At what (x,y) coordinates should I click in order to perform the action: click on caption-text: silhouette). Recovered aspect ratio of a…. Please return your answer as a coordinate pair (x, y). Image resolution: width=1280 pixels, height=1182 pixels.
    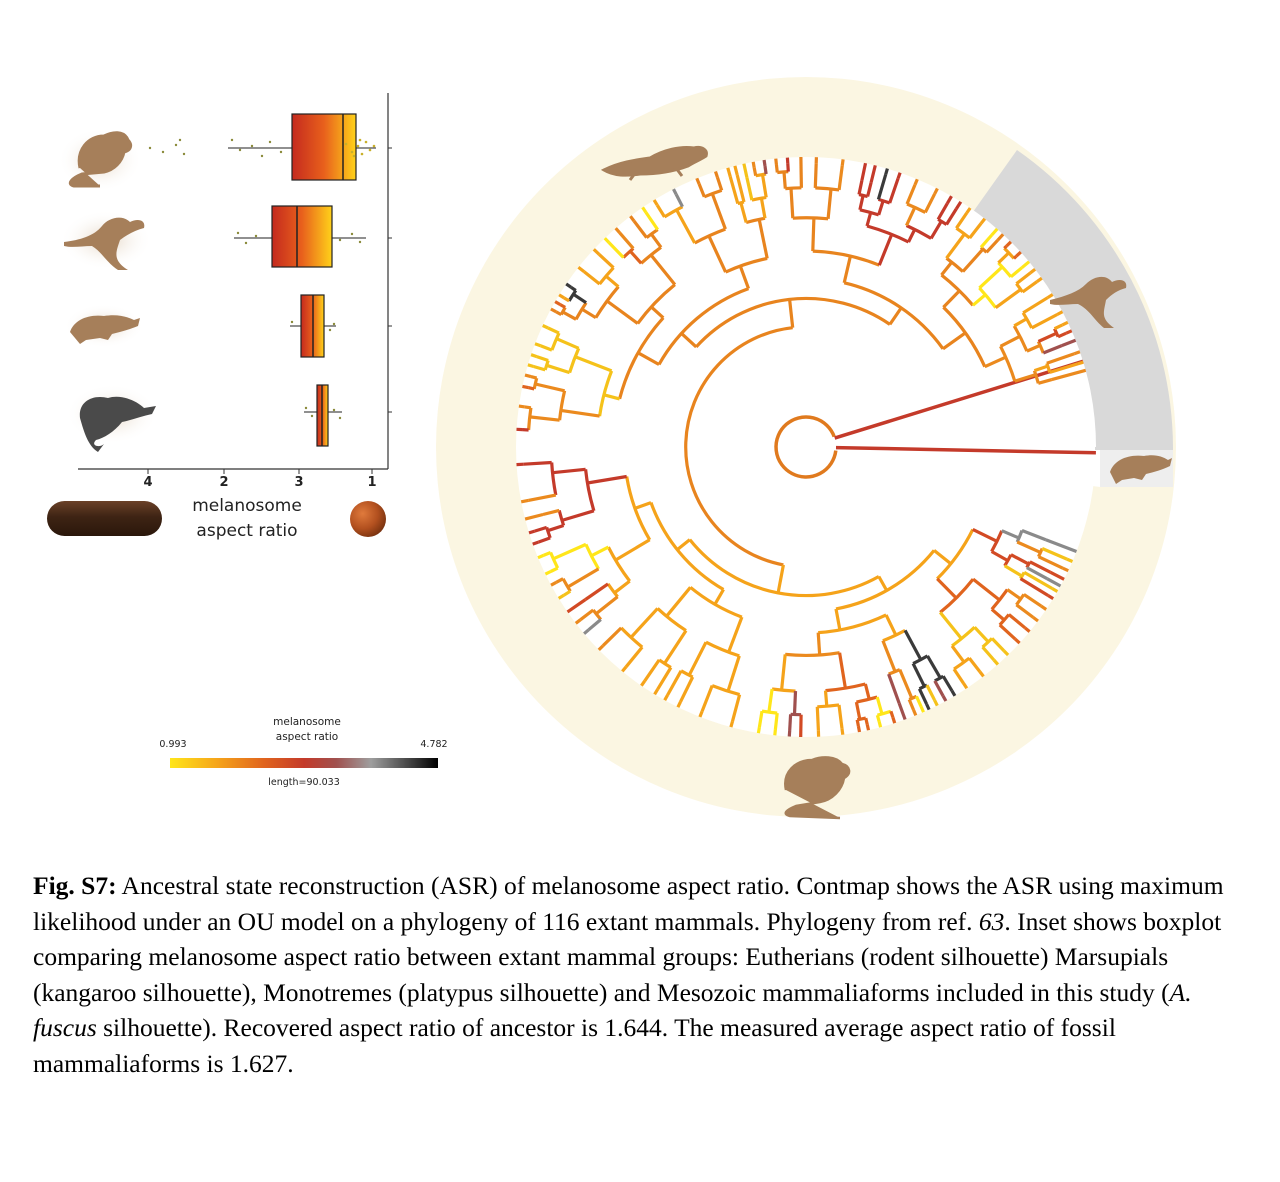
    Looking at the image, I should click on (574, 1045).